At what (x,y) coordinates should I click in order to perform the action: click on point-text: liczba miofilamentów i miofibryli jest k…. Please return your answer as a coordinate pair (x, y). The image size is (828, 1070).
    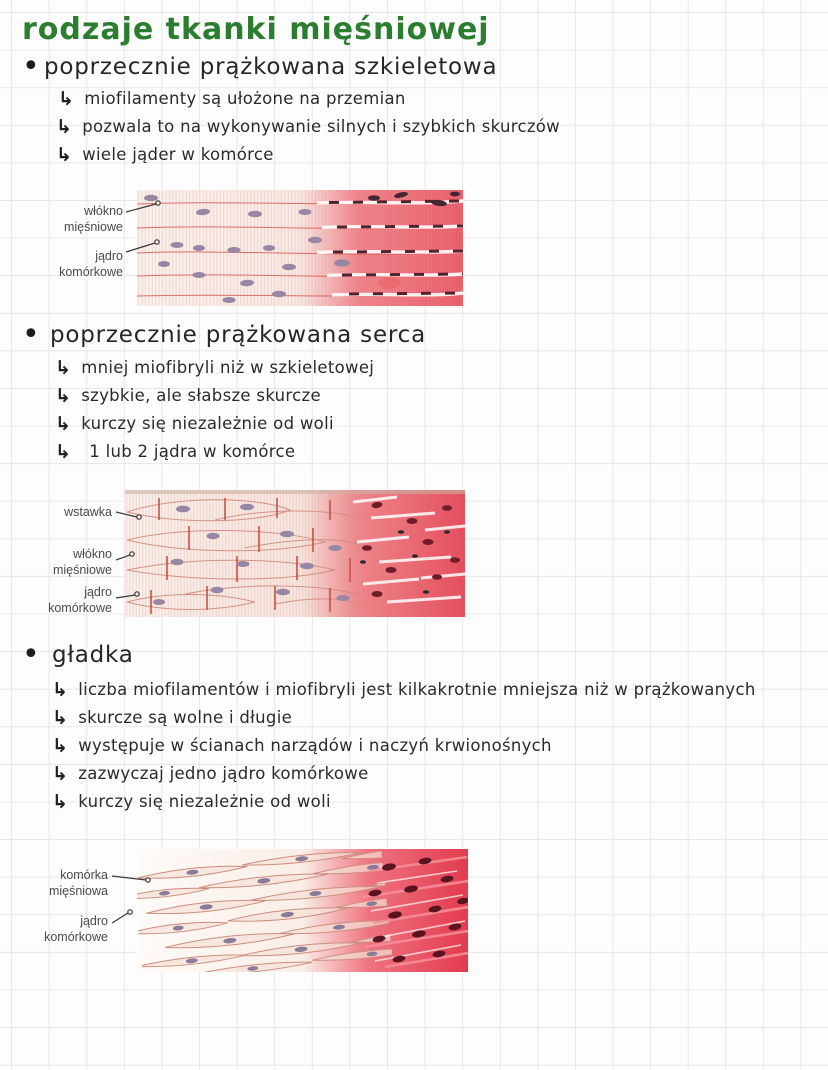
    Looking at the image, I should click on (417, 689).